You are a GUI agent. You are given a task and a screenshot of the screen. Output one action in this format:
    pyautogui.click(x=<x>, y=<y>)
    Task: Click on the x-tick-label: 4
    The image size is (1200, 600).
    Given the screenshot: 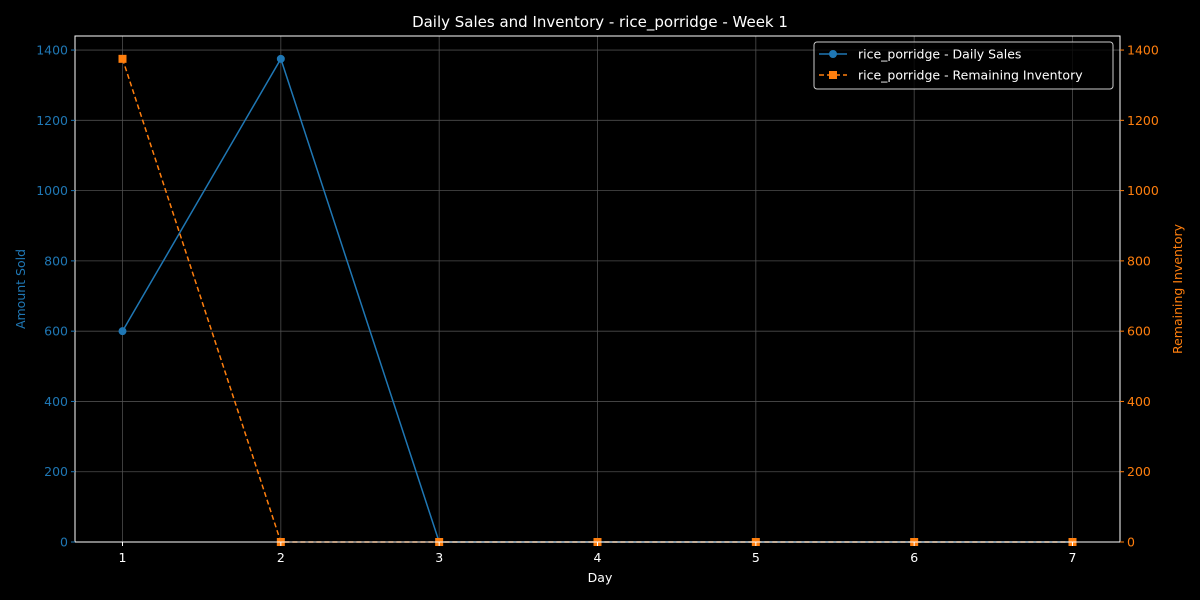 What is the action you would take?
    pyautogui.click(x=598, y=557)
    